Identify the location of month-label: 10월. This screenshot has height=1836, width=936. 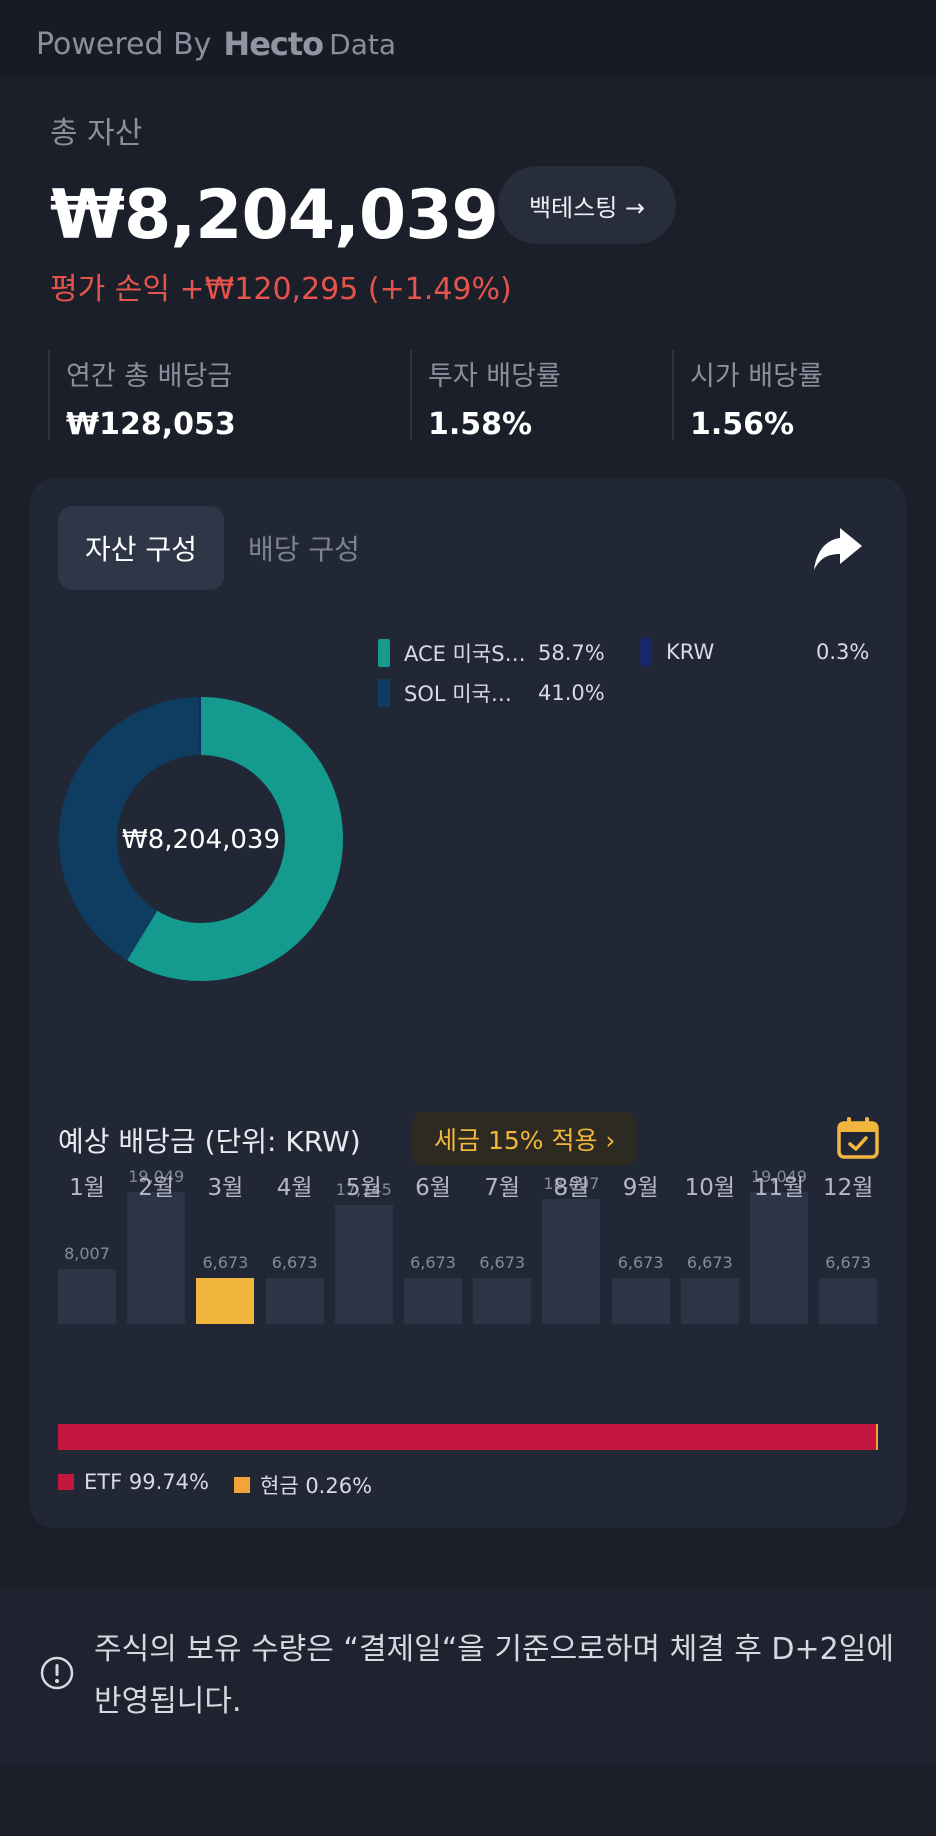
(710, 1188).